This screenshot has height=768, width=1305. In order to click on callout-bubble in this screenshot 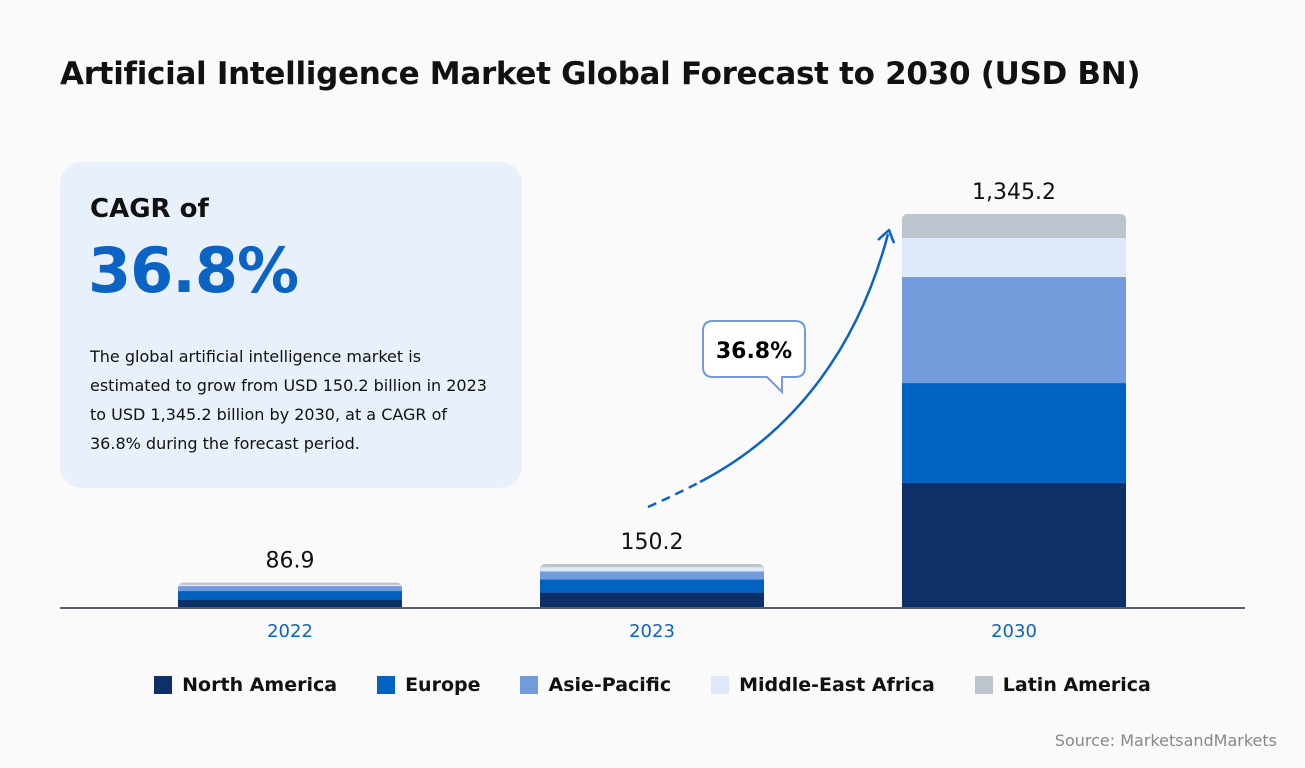, I will do `click(754, 357)`.